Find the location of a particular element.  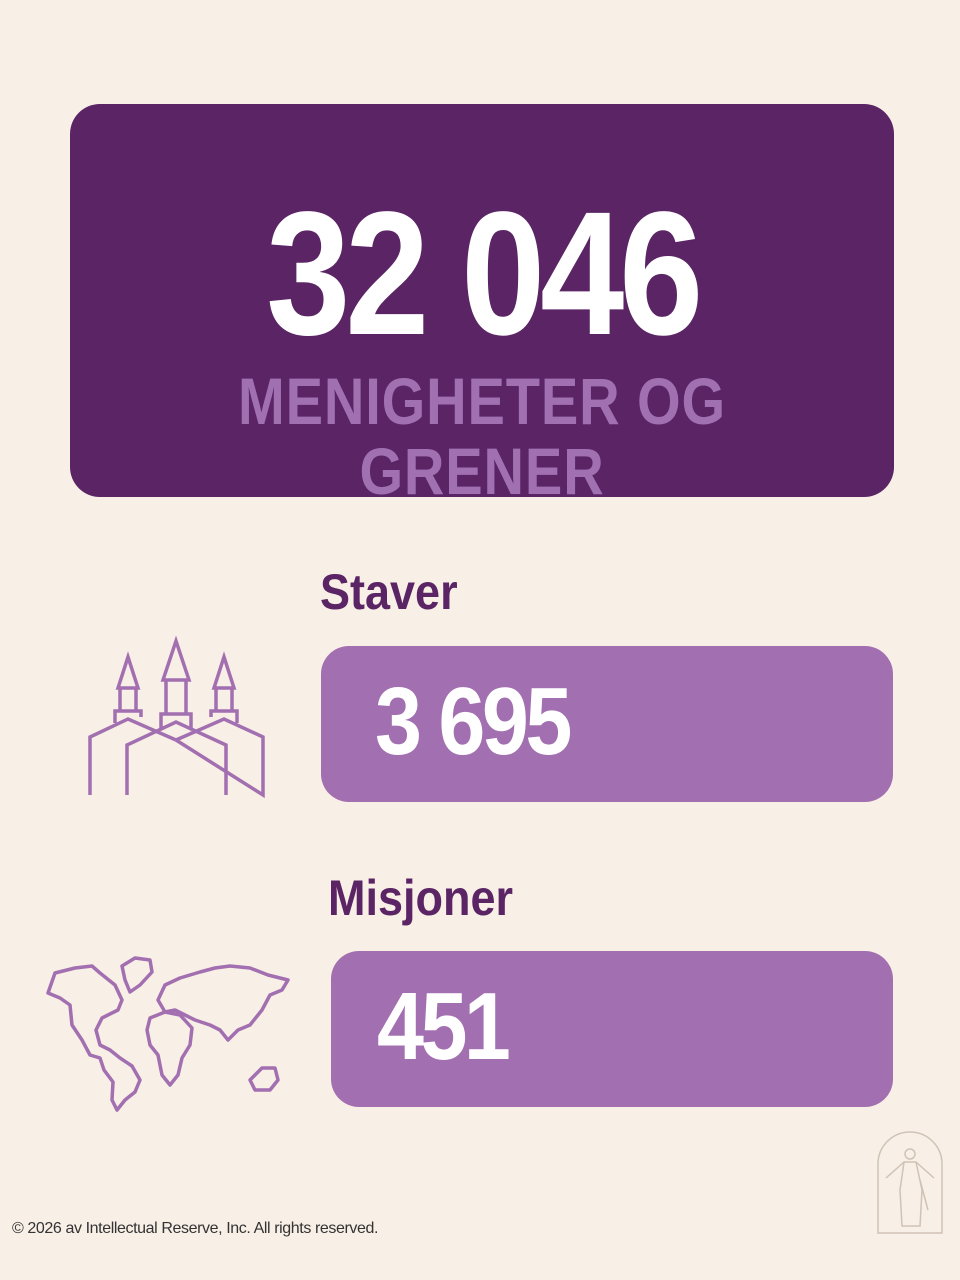

temple-icon is located at coordinates (176, 717).